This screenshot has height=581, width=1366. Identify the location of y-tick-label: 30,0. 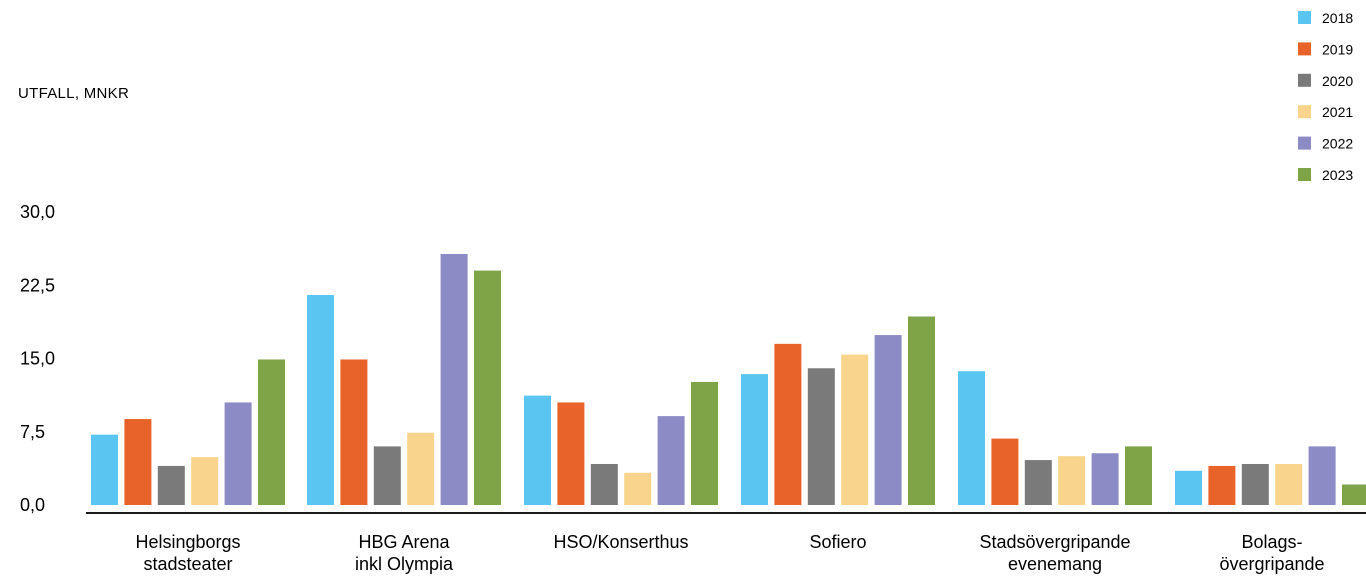
(37, 212).